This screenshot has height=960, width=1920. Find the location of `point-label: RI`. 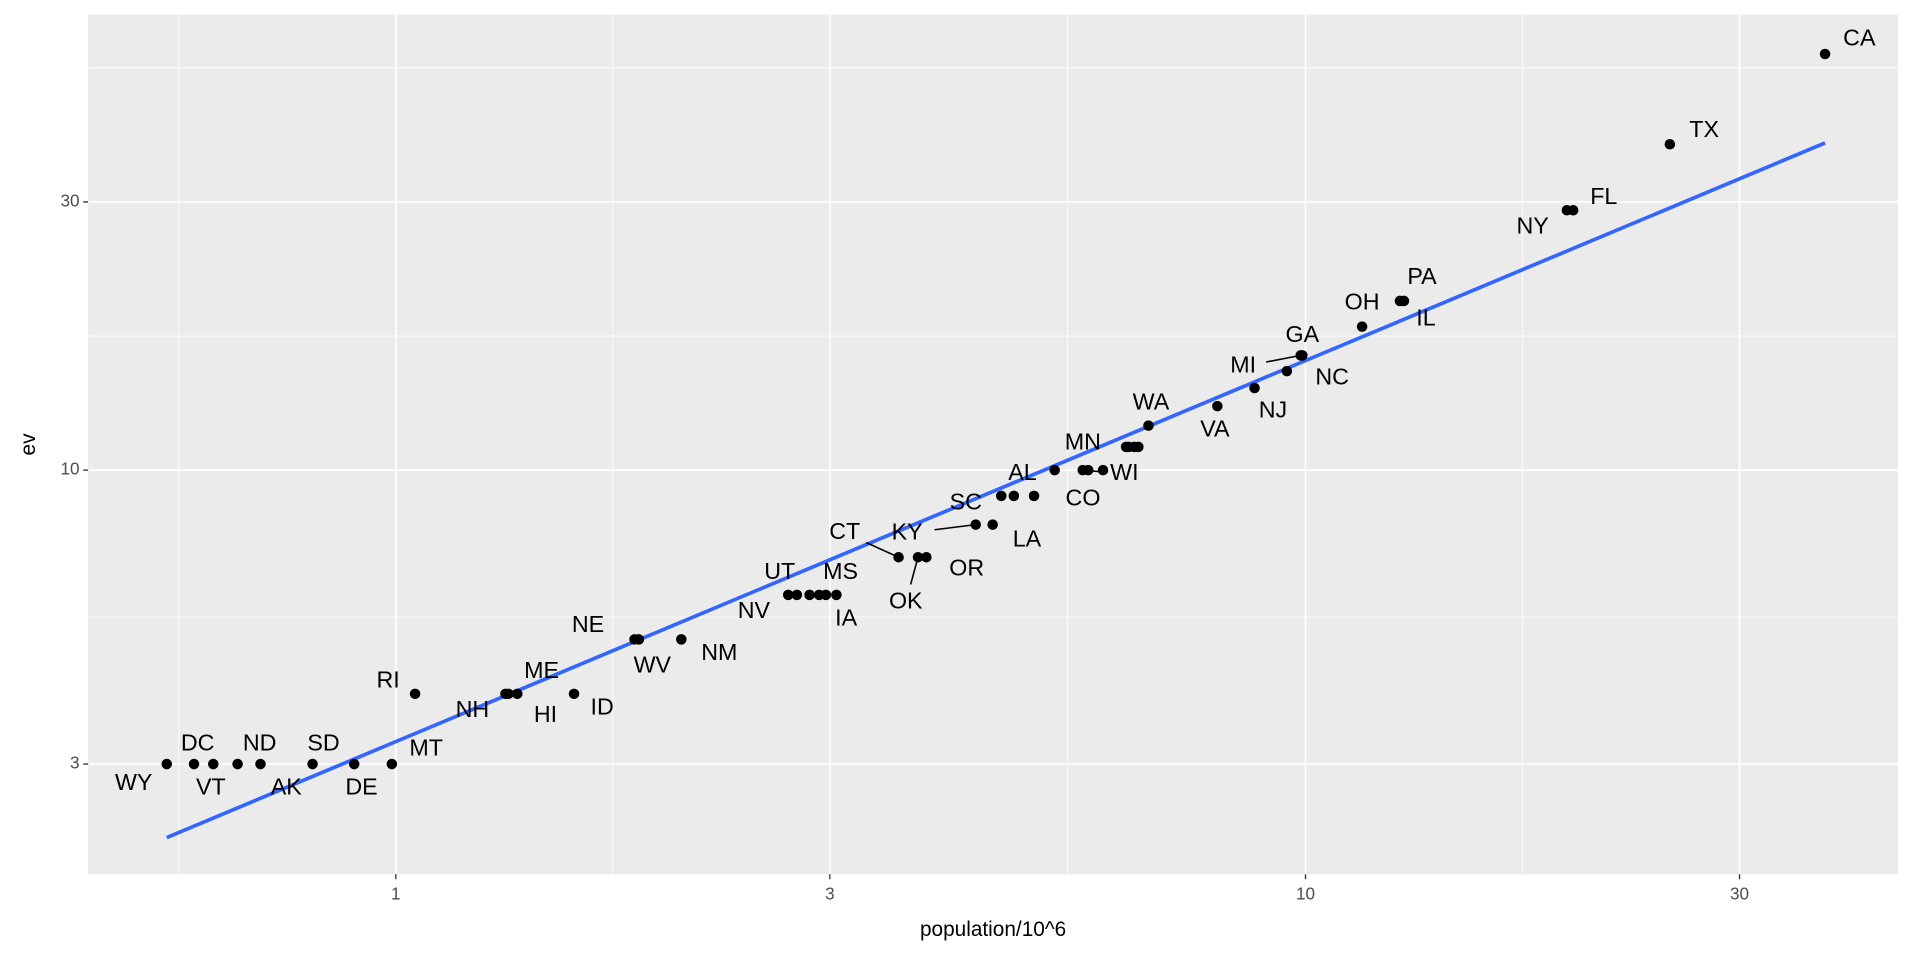

point-label: RI is located at coordinates (388, 680).